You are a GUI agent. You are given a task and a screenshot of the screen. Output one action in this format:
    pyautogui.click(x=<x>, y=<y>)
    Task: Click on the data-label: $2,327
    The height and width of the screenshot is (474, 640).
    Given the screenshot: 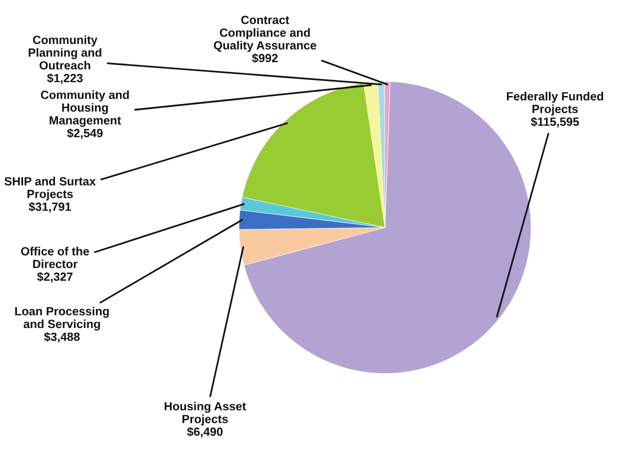 What is the action you would take?
    pyautogui.click(x=55, y=277)
    